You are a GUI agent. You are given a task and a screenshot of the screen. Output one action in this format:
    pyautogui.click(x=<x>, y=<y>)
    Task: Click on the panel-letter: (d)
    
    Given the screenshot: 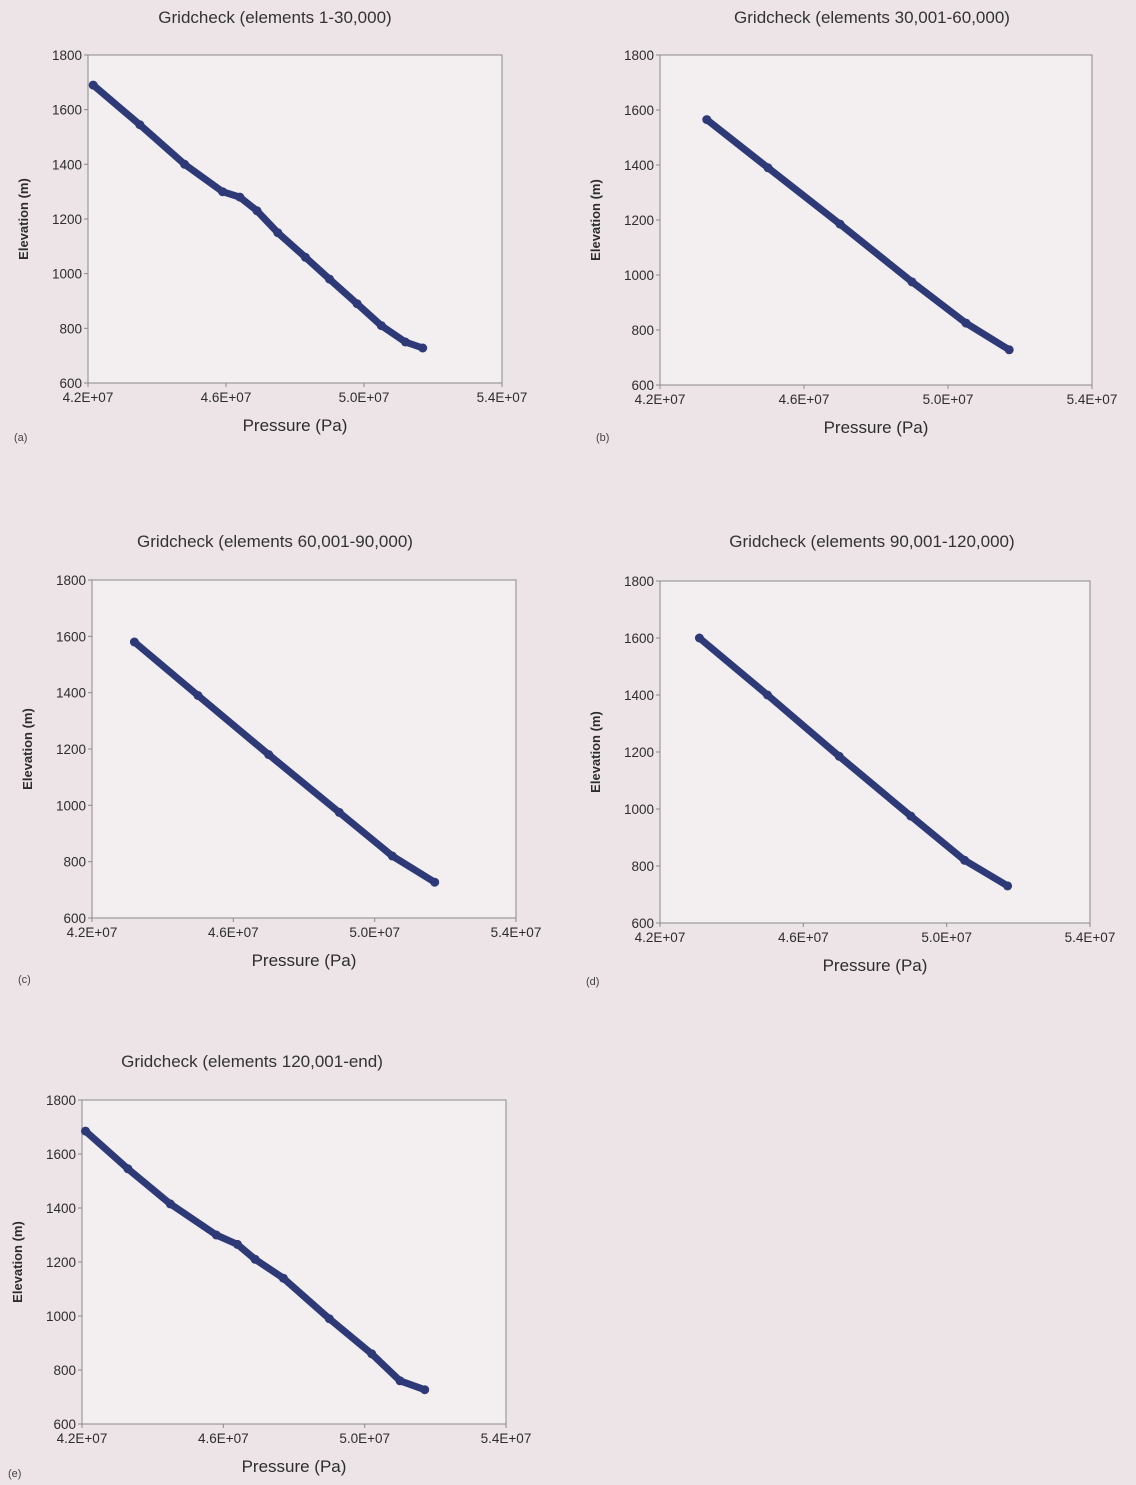 What is the action you would take?
    pyautogui.click(x=593, y=982)
    